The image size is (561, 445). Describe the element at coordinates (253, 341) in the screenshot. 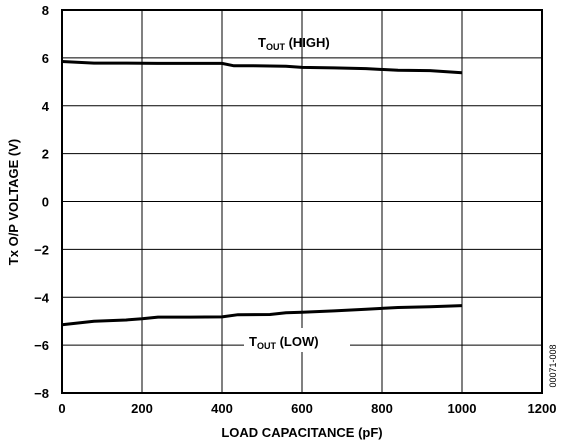

I see `series-label-low-main: T` at that location.